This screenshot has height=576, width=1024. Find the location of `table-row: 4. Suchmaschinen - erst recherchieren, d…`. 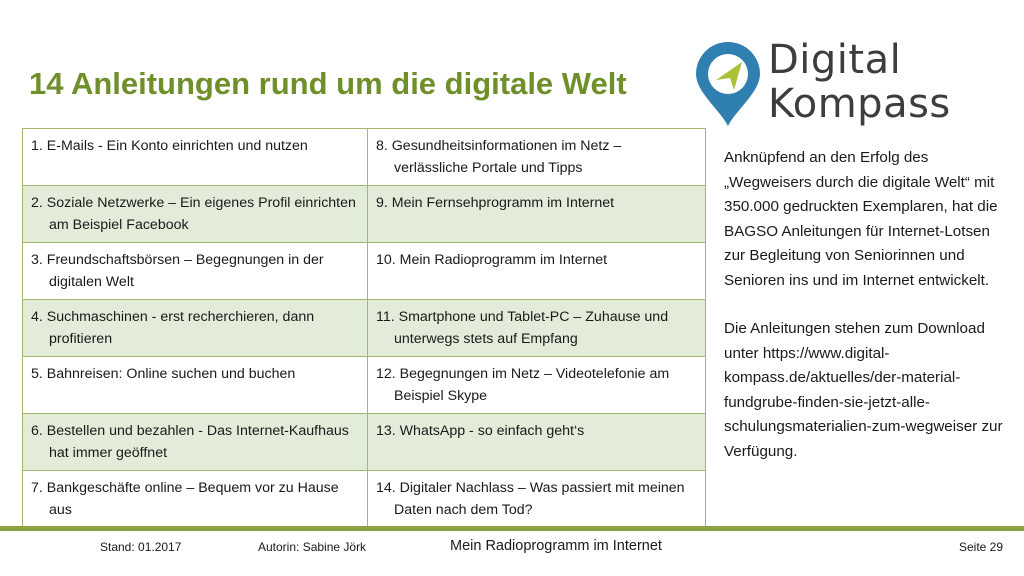

table-row: 4. Suchmaschinen - erst recherchieren, d… is located at coordinates (364, 328).